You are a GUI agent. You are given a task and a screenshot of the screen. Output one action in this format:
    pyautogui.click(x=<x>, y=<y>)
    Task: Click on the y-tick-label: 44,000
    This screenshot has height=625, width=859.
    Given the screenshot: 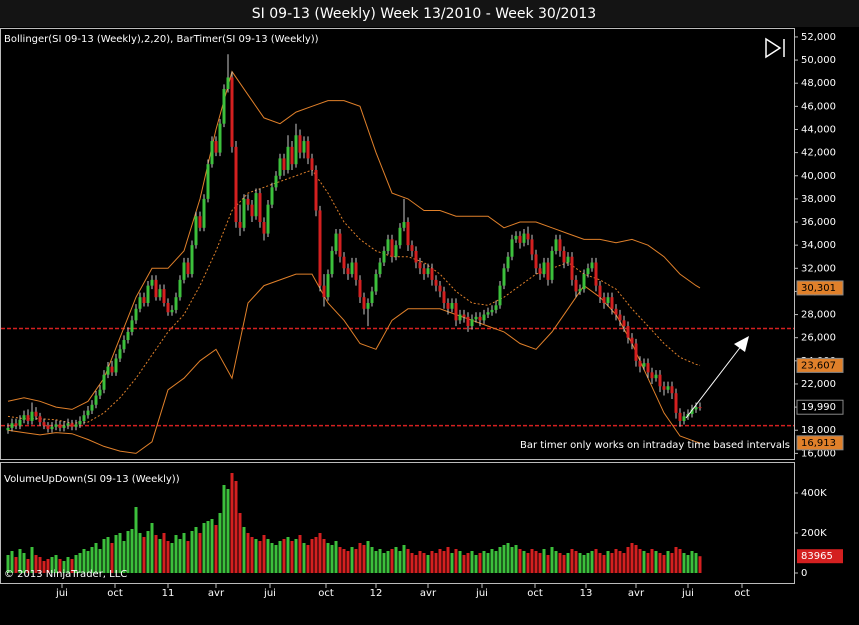 What is the action you would take?
    pyautogui.click(x=818, y=129)
    